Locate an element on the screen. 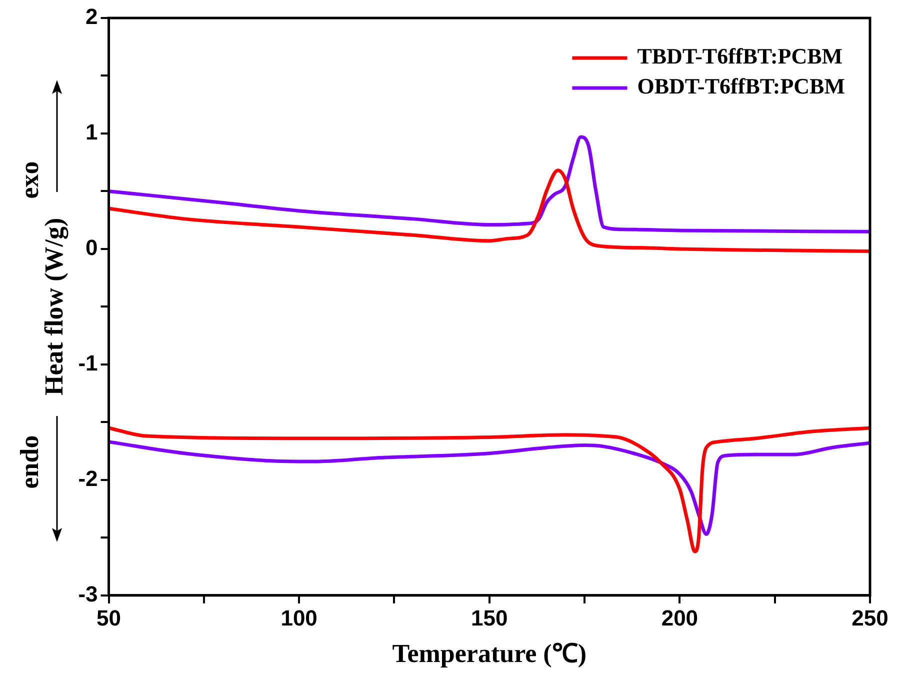 Image resolution: width=898 pixels, height=675 pixels. legend-label: TBDT-T6ffBT:PCBM is located at coordinates (740, 56).